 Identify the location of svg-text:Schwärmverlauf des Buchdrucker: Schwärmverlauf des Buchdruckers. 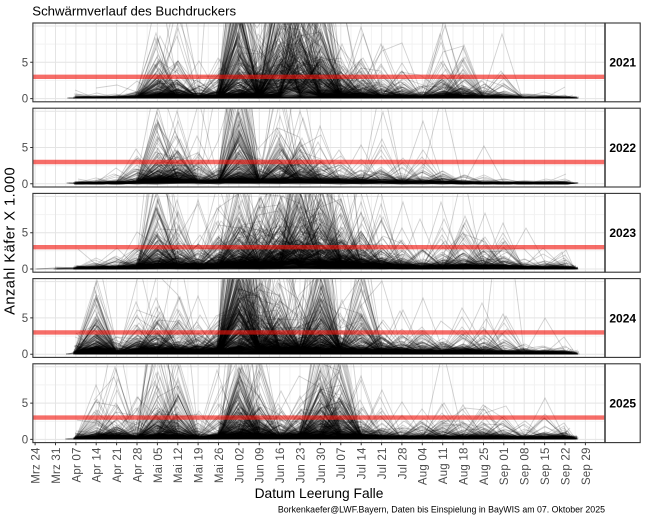
(134, 10).